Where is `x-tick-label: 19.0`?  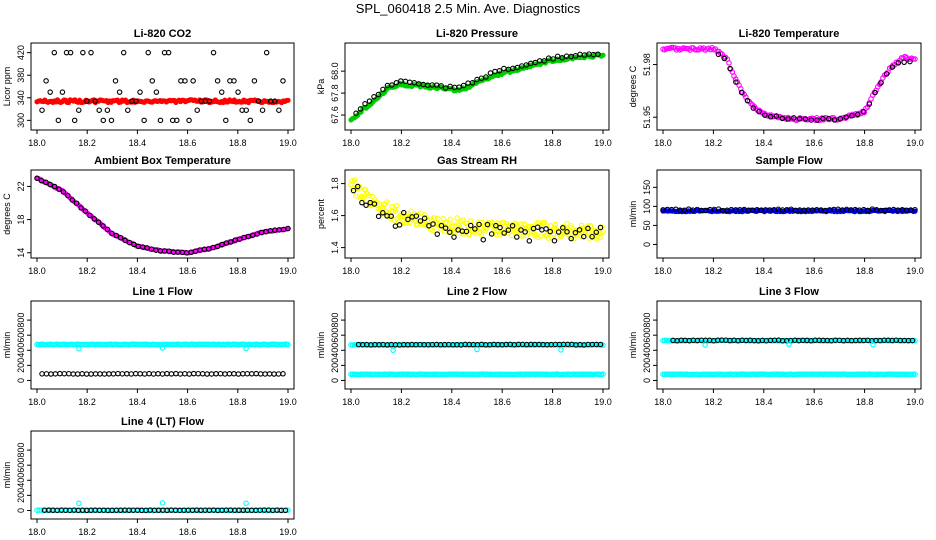
x-tick-label: 19.0 is located at coordinates (603, 402).